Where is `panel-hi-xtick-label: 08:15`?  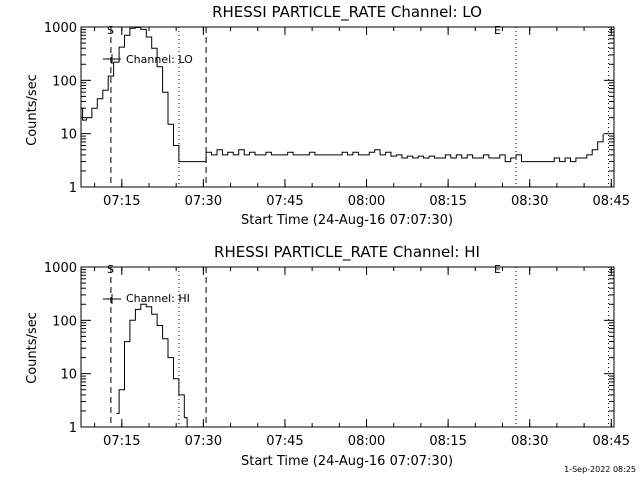
panel-hi-xtick-label: 08:15 is located at coordinates (447, 441).